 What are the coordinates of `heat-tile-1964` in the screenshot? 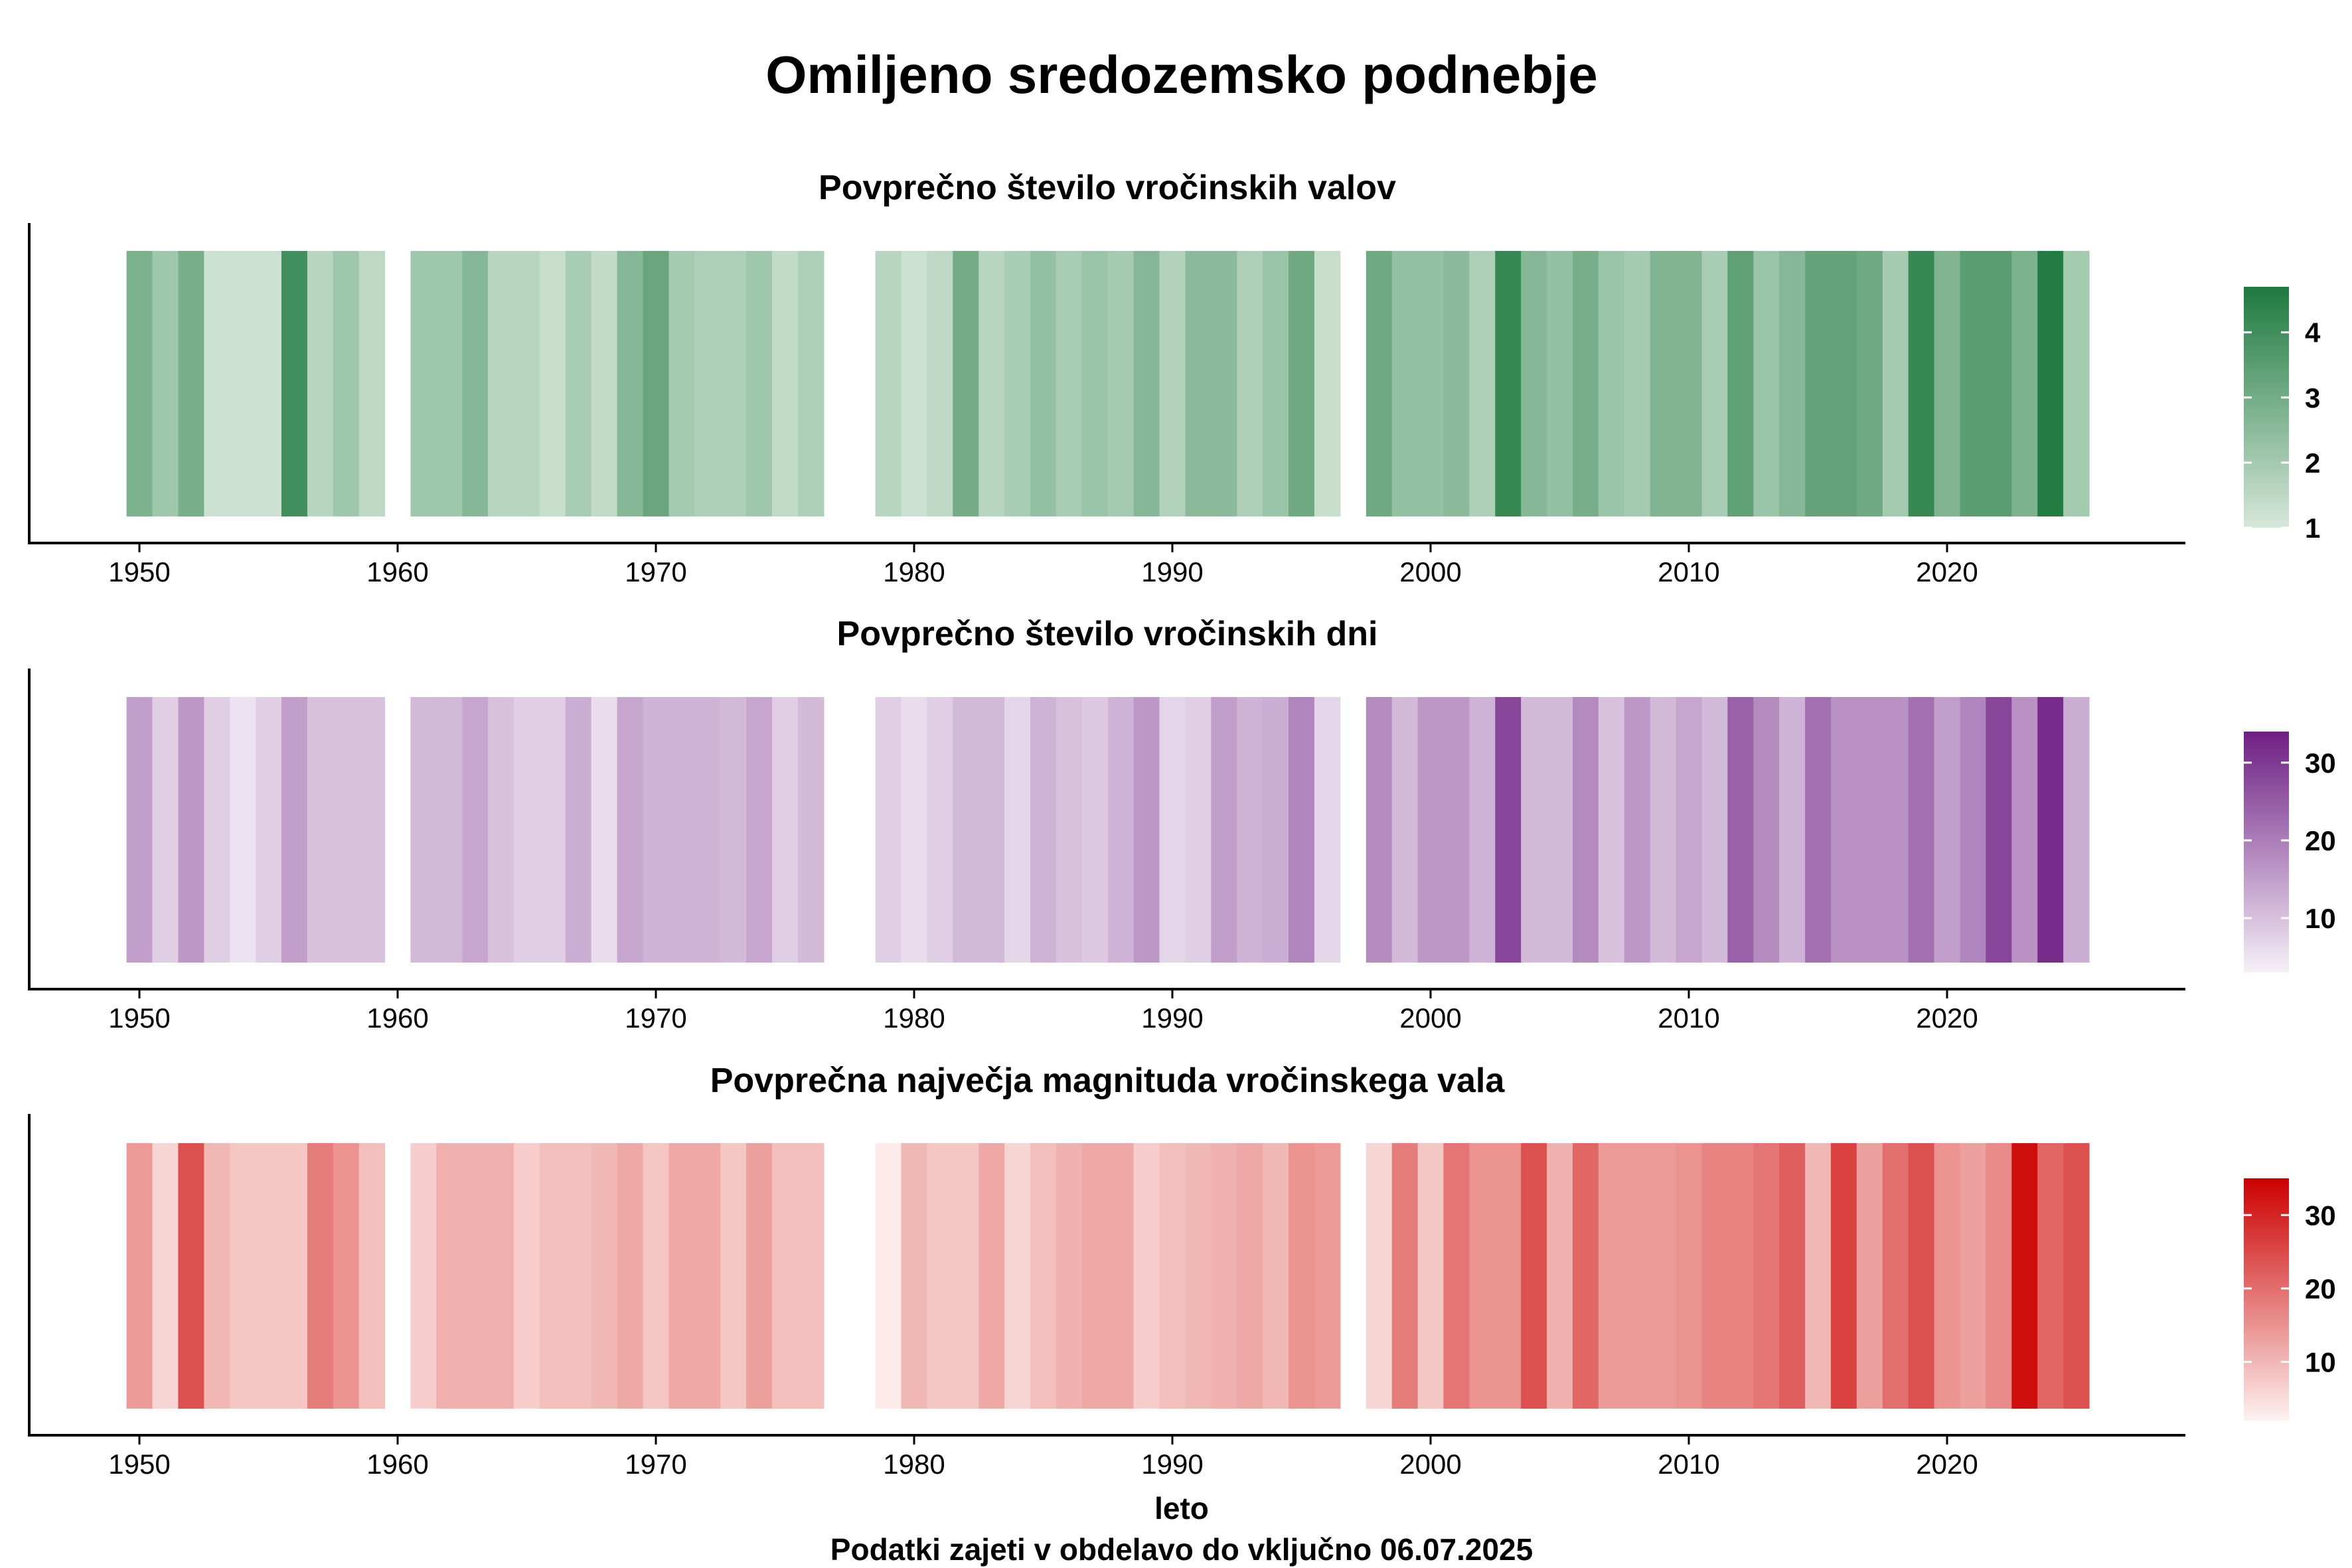 It's located at (501, 1276).